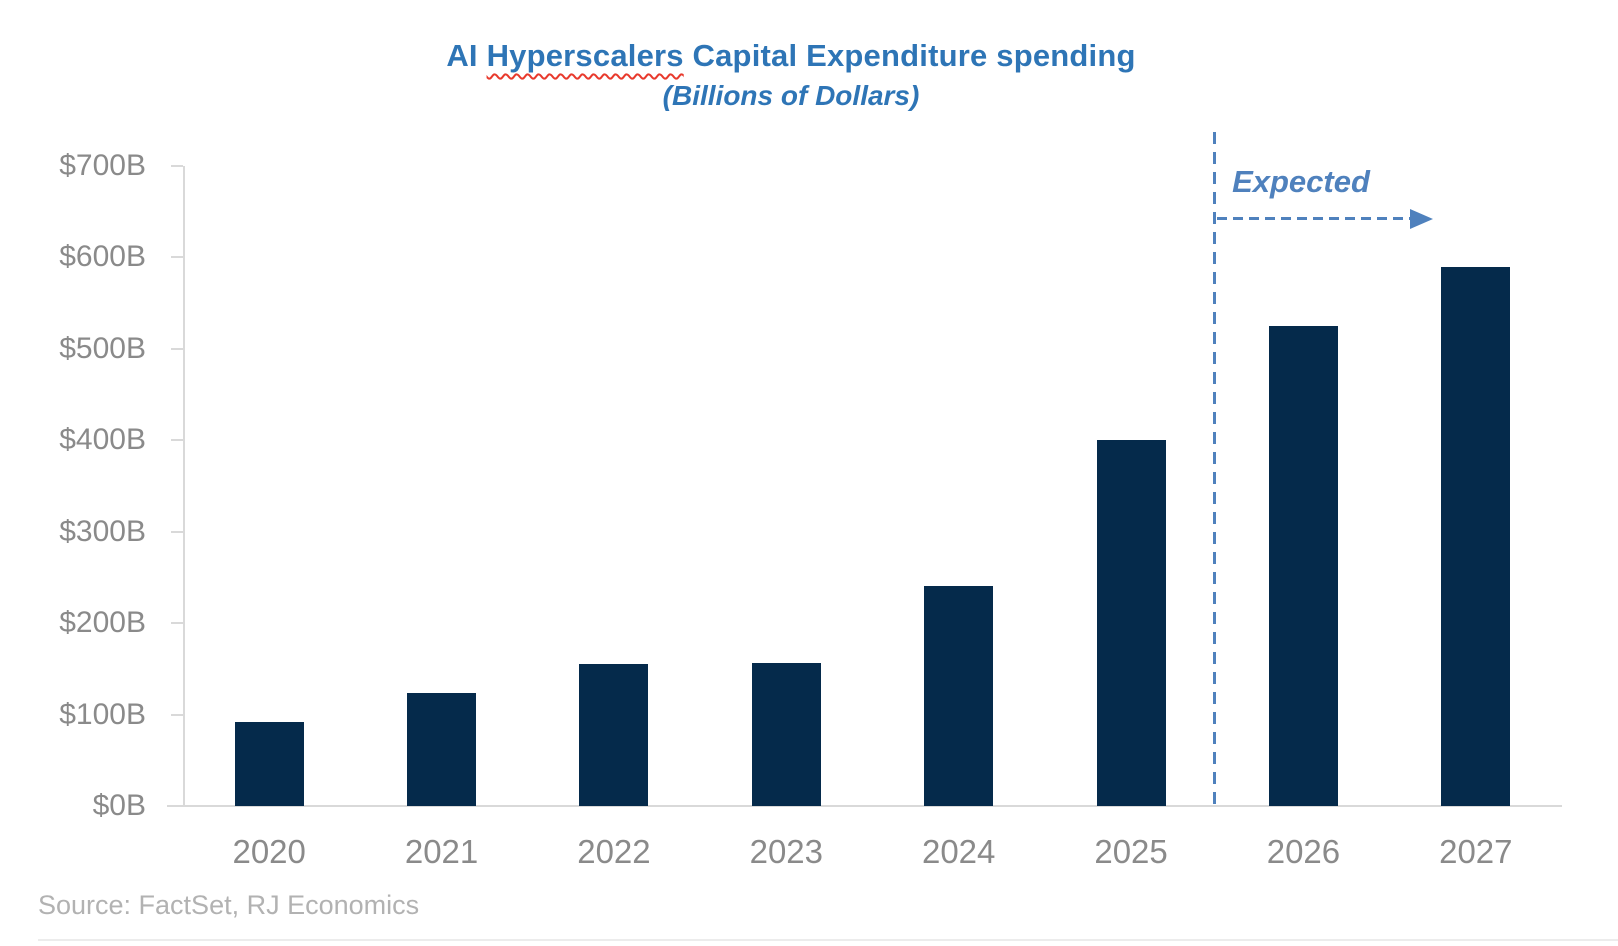 Image resolution: width=1618 pixels, height=946 pixels. I want to click on chart-title-suffix: Capital Expenditure spending, so click(909, 55).